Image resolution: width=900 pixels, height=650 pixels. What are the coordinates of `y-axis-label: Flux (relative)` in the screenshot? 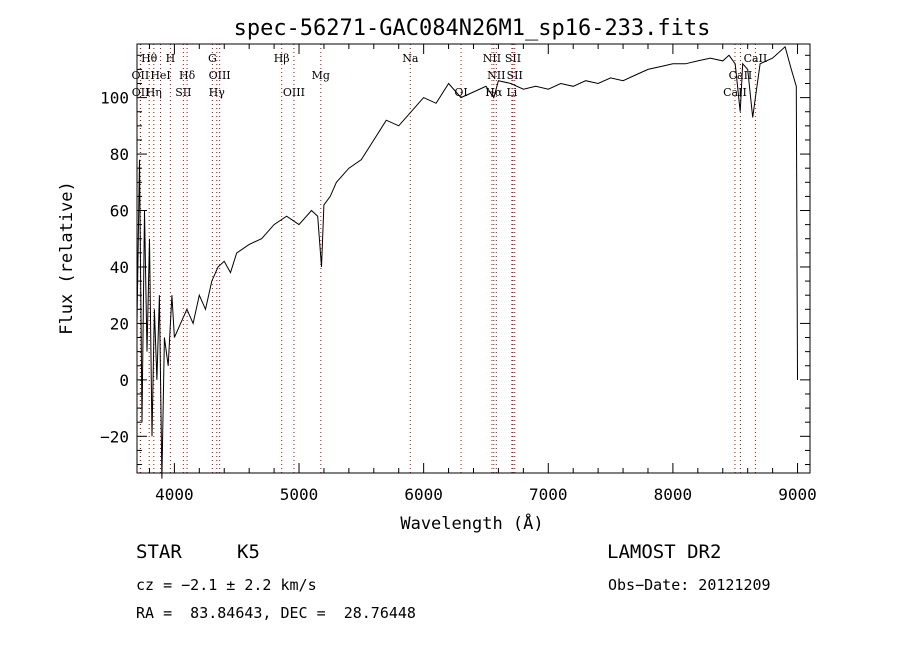 It's located at (67, 258).